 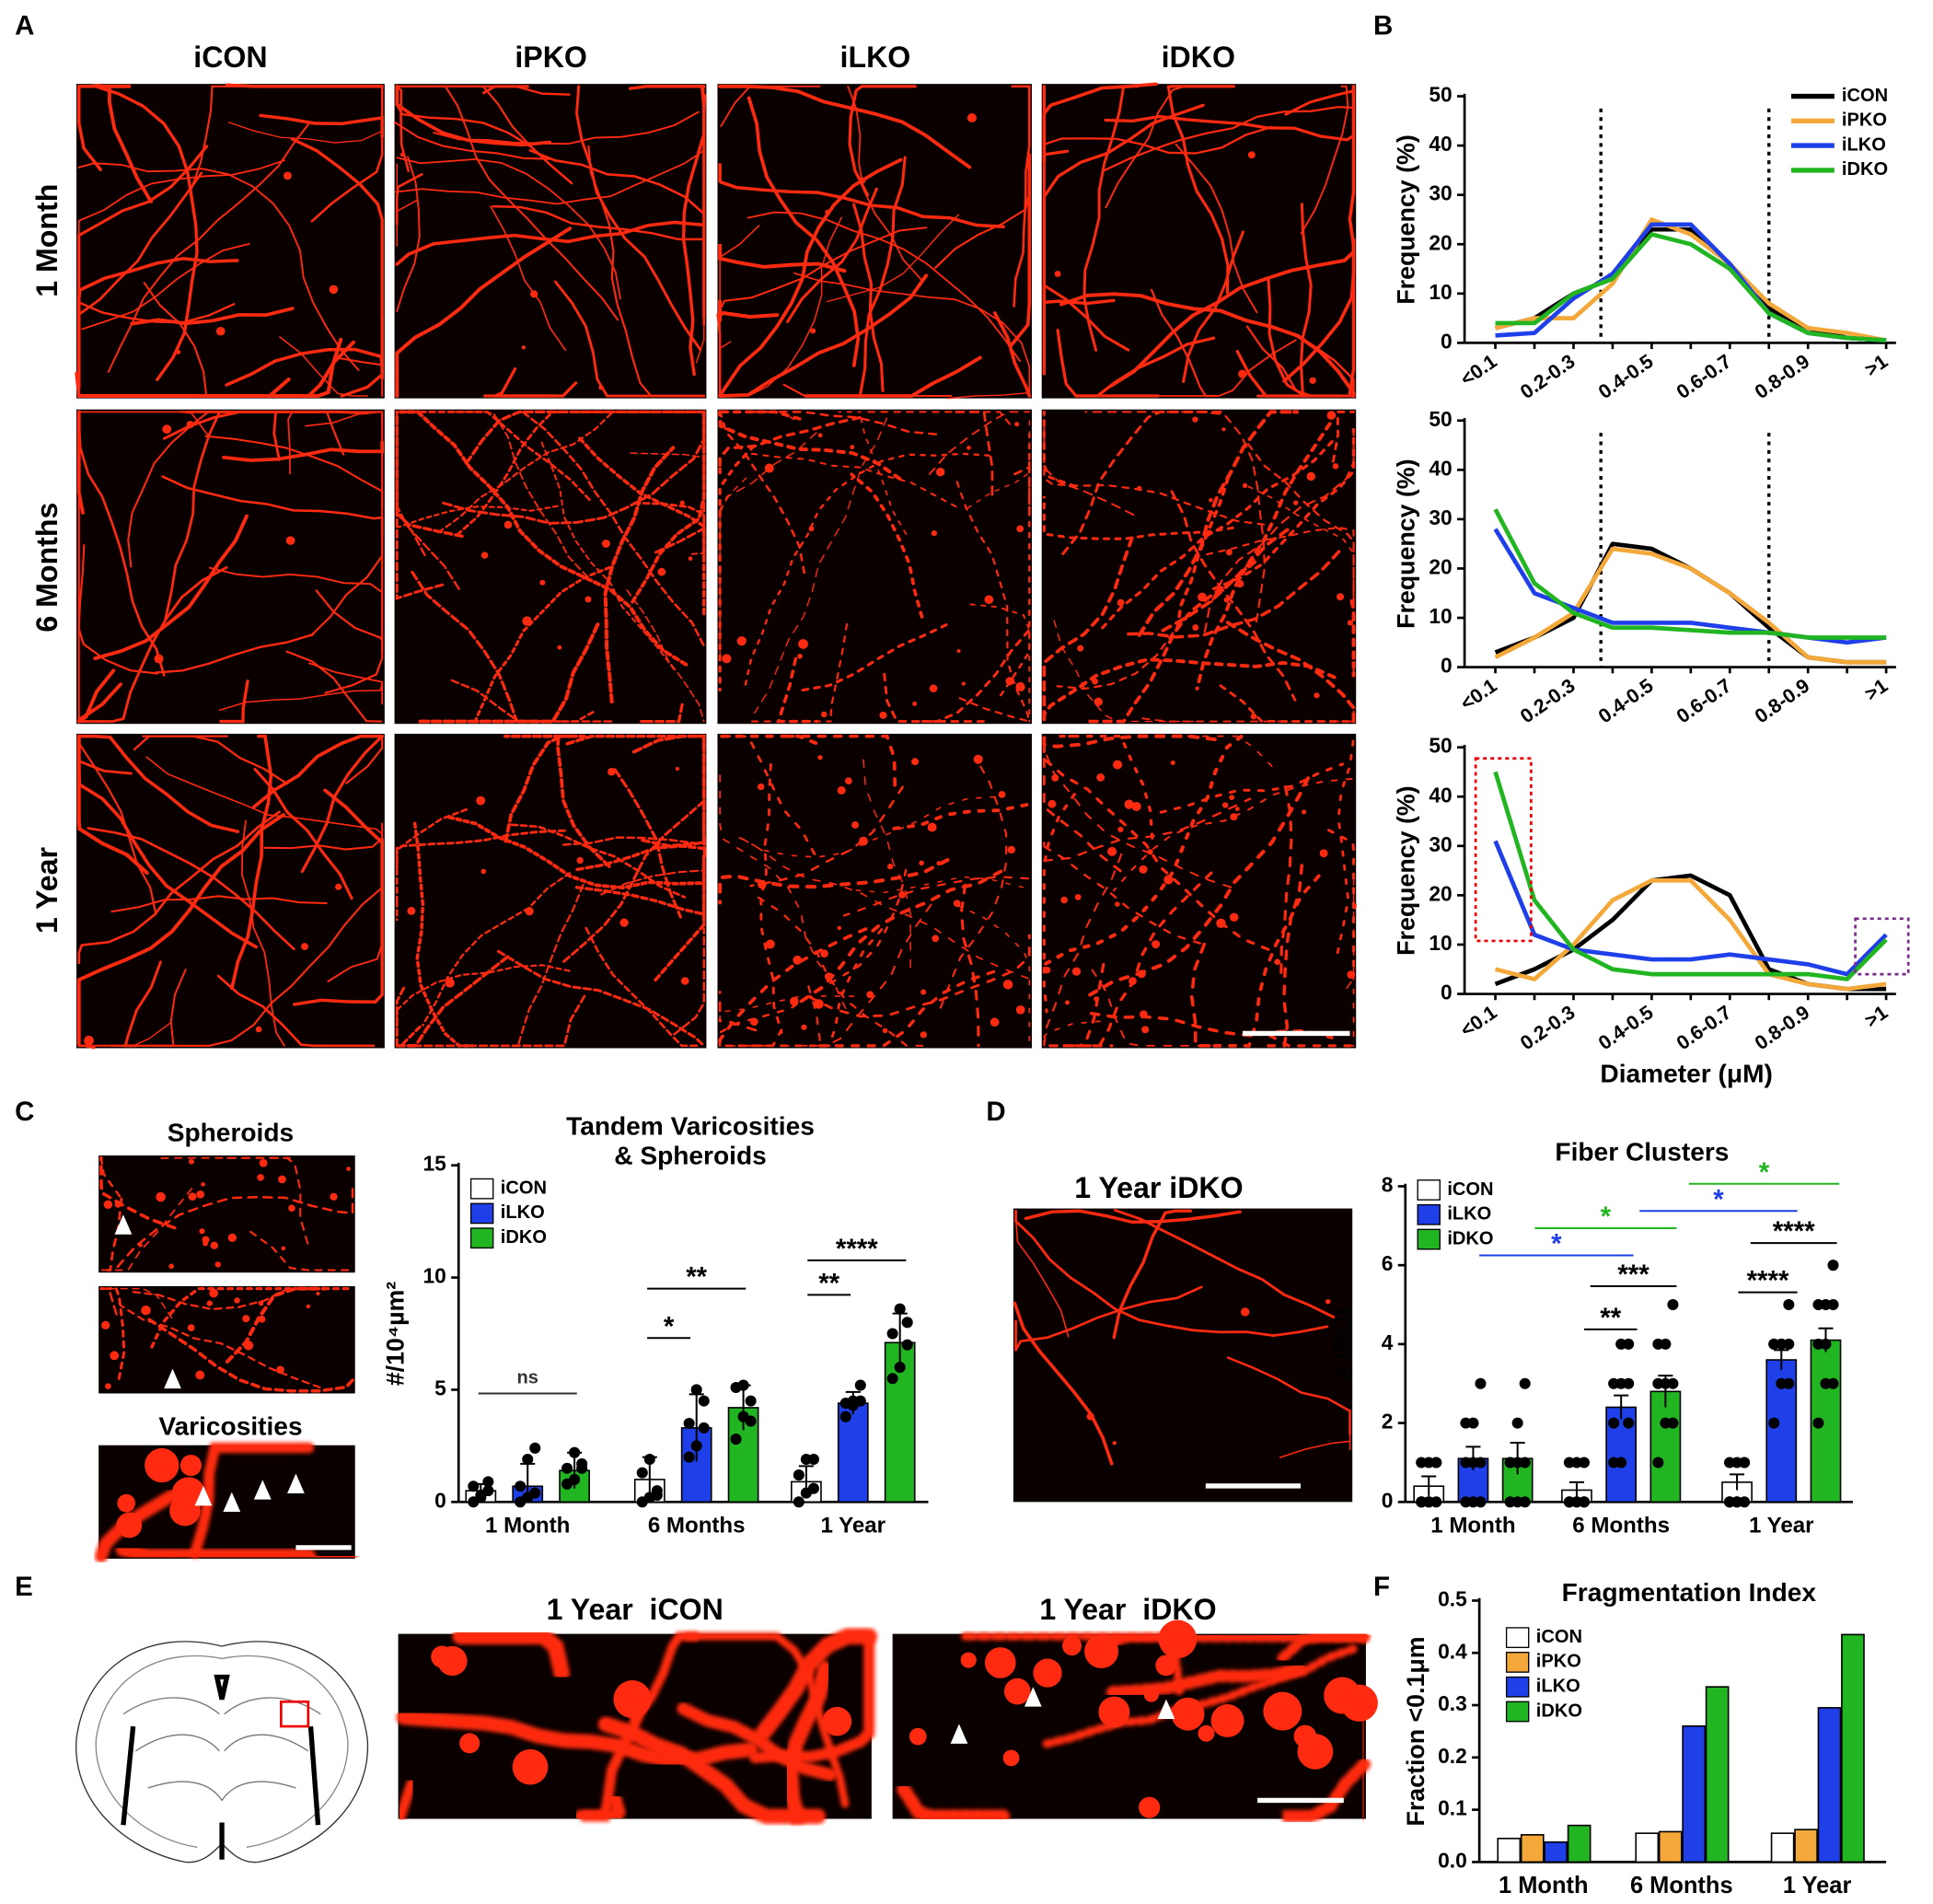 I want to click on y-tick-label: 50, so click(x=1440, y=746).